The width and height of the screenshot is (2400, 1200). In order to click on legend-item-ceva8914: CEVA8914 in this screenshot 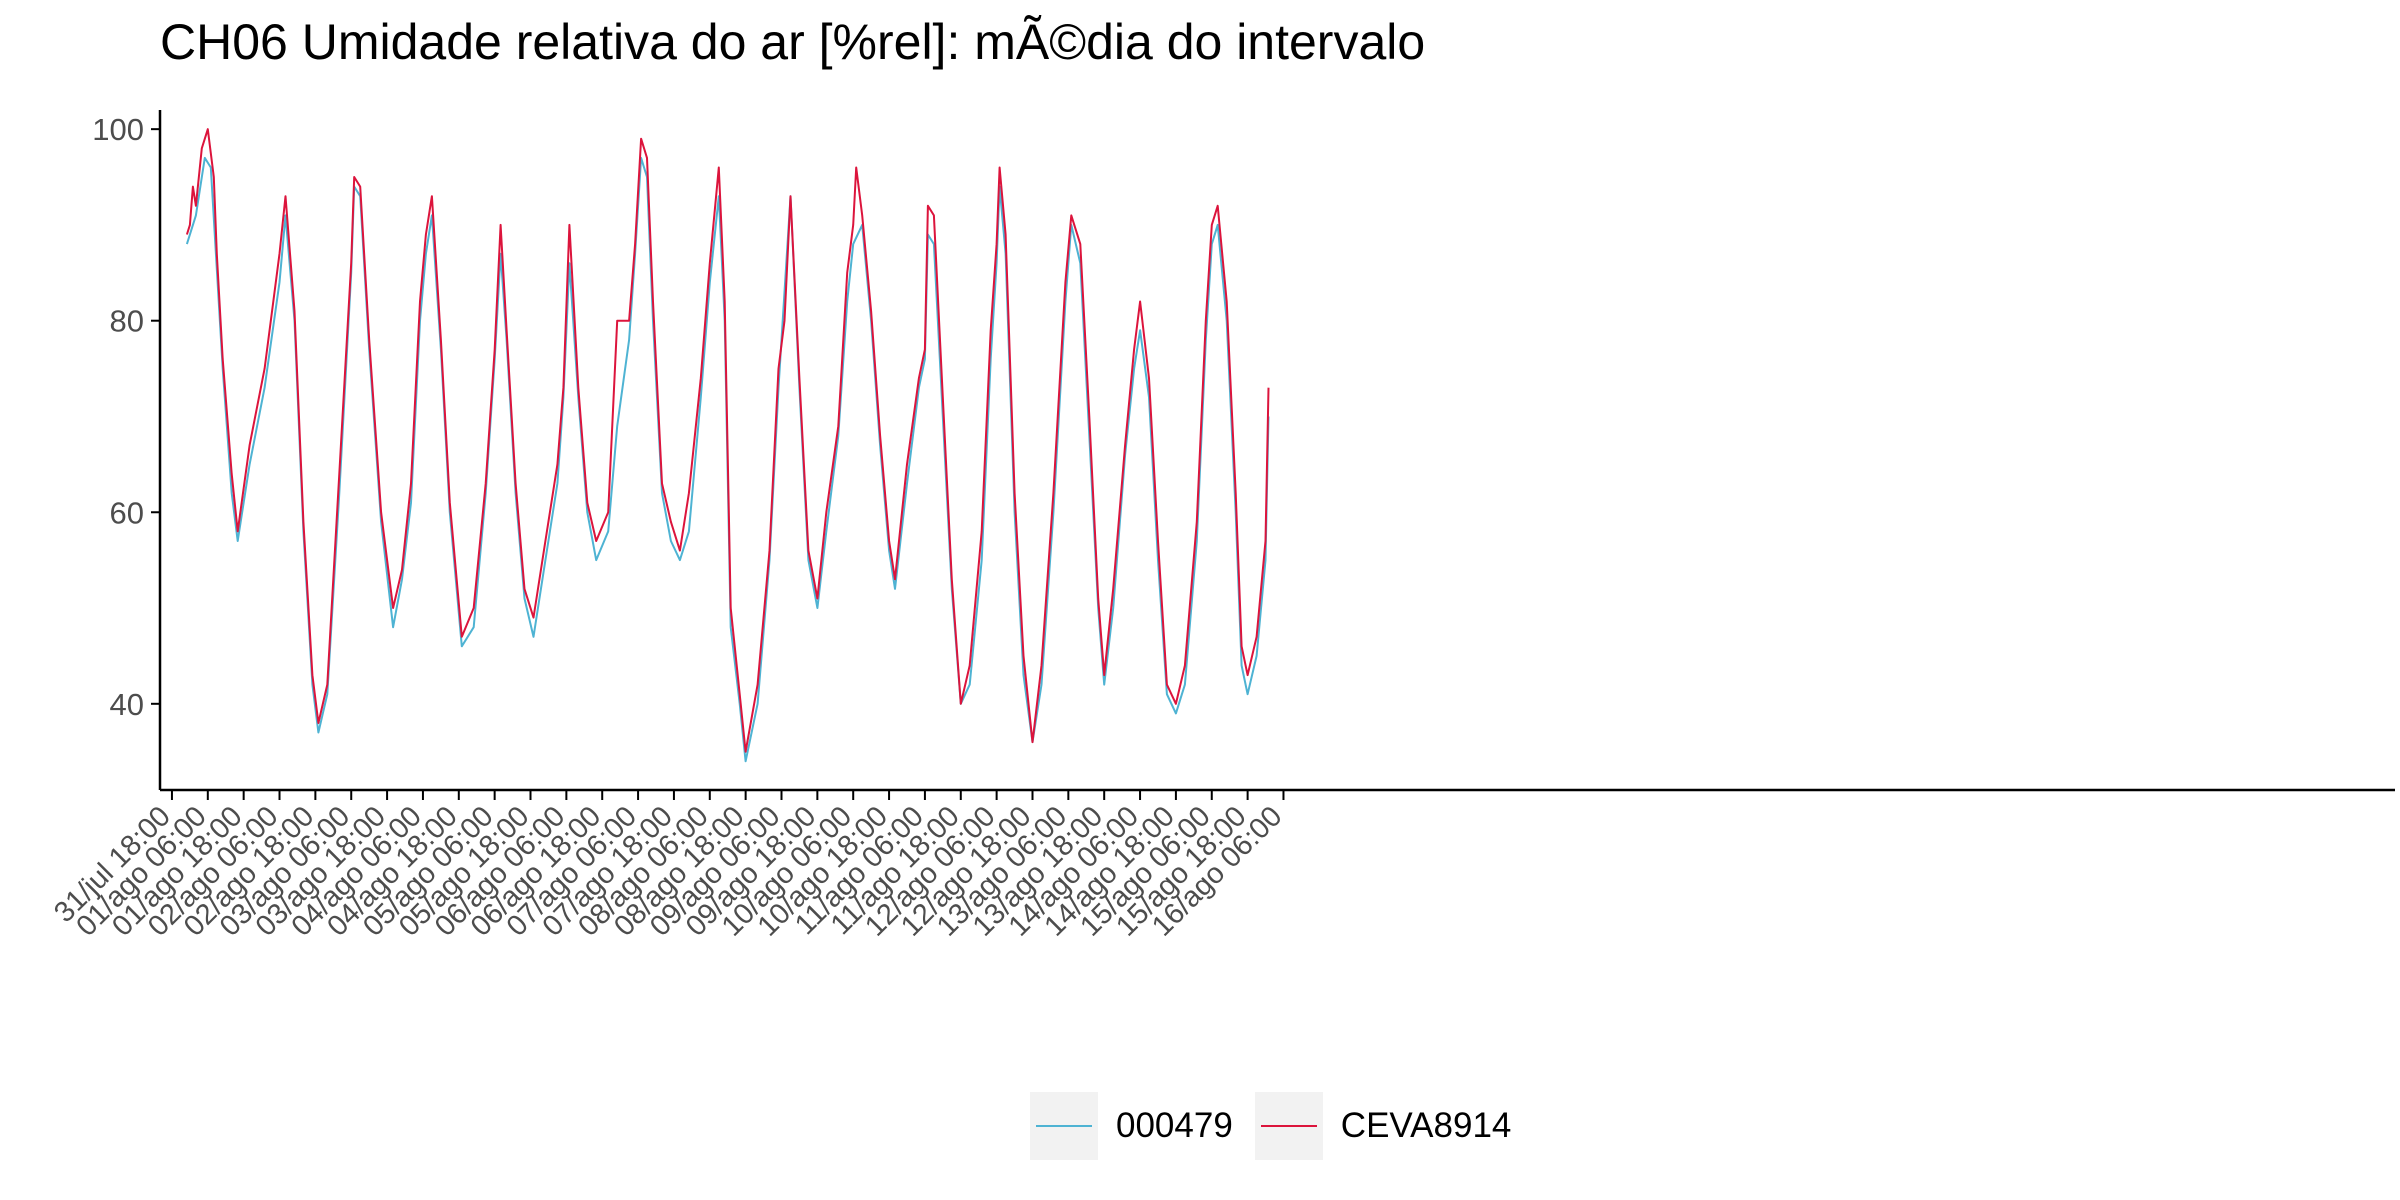, I will do `click(1383, 1126)`.